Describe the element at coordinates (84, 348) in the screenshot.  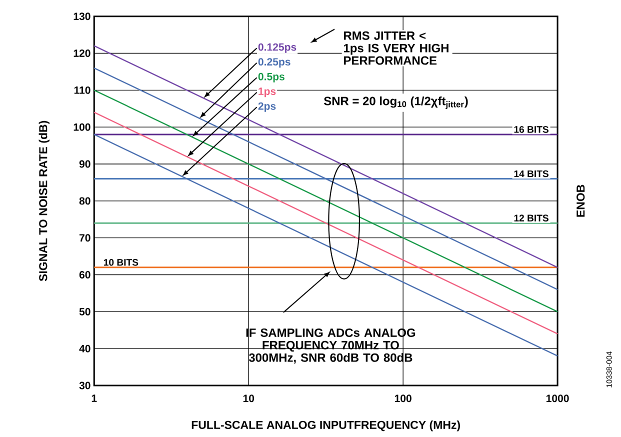
I see `y-tick-label: 40` at that location.